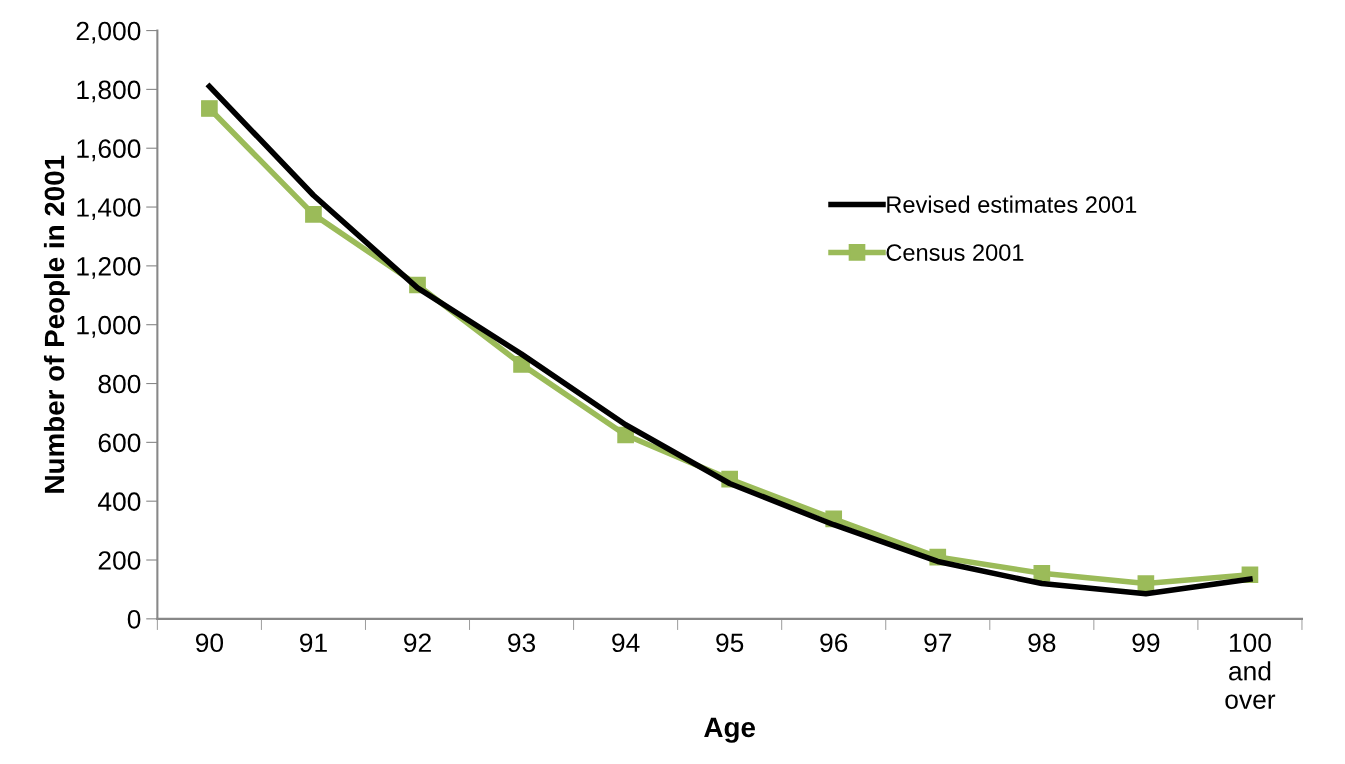  I want to click on x-tick-label: 94, so click(626, 643).